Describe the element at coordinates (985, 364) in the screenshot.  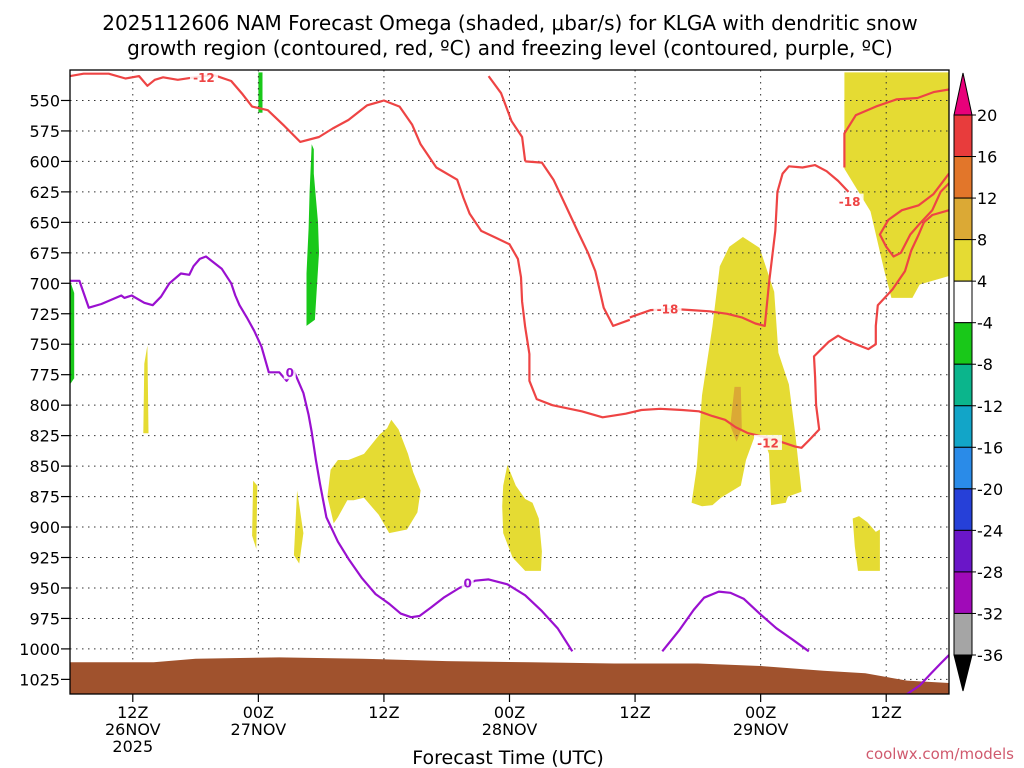
I see `colorbar-tick-label-6: -8` at that location.